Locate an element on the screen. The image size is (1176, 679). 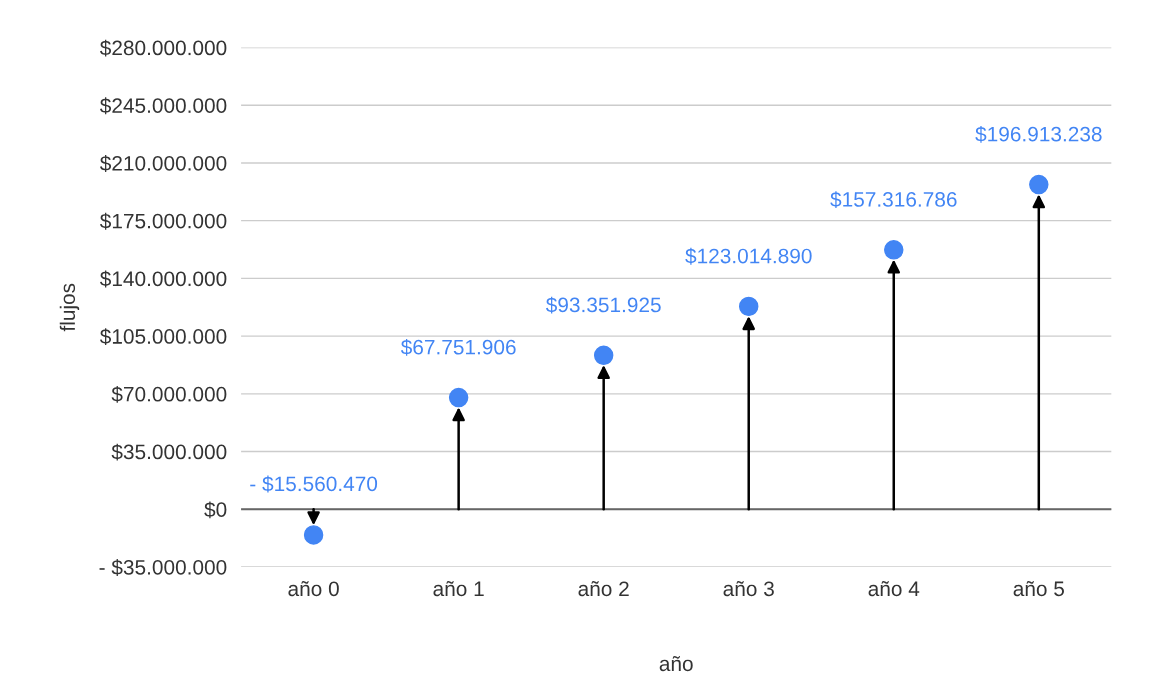
data-label: $157.316.786 is located at coordinates (893, 200).